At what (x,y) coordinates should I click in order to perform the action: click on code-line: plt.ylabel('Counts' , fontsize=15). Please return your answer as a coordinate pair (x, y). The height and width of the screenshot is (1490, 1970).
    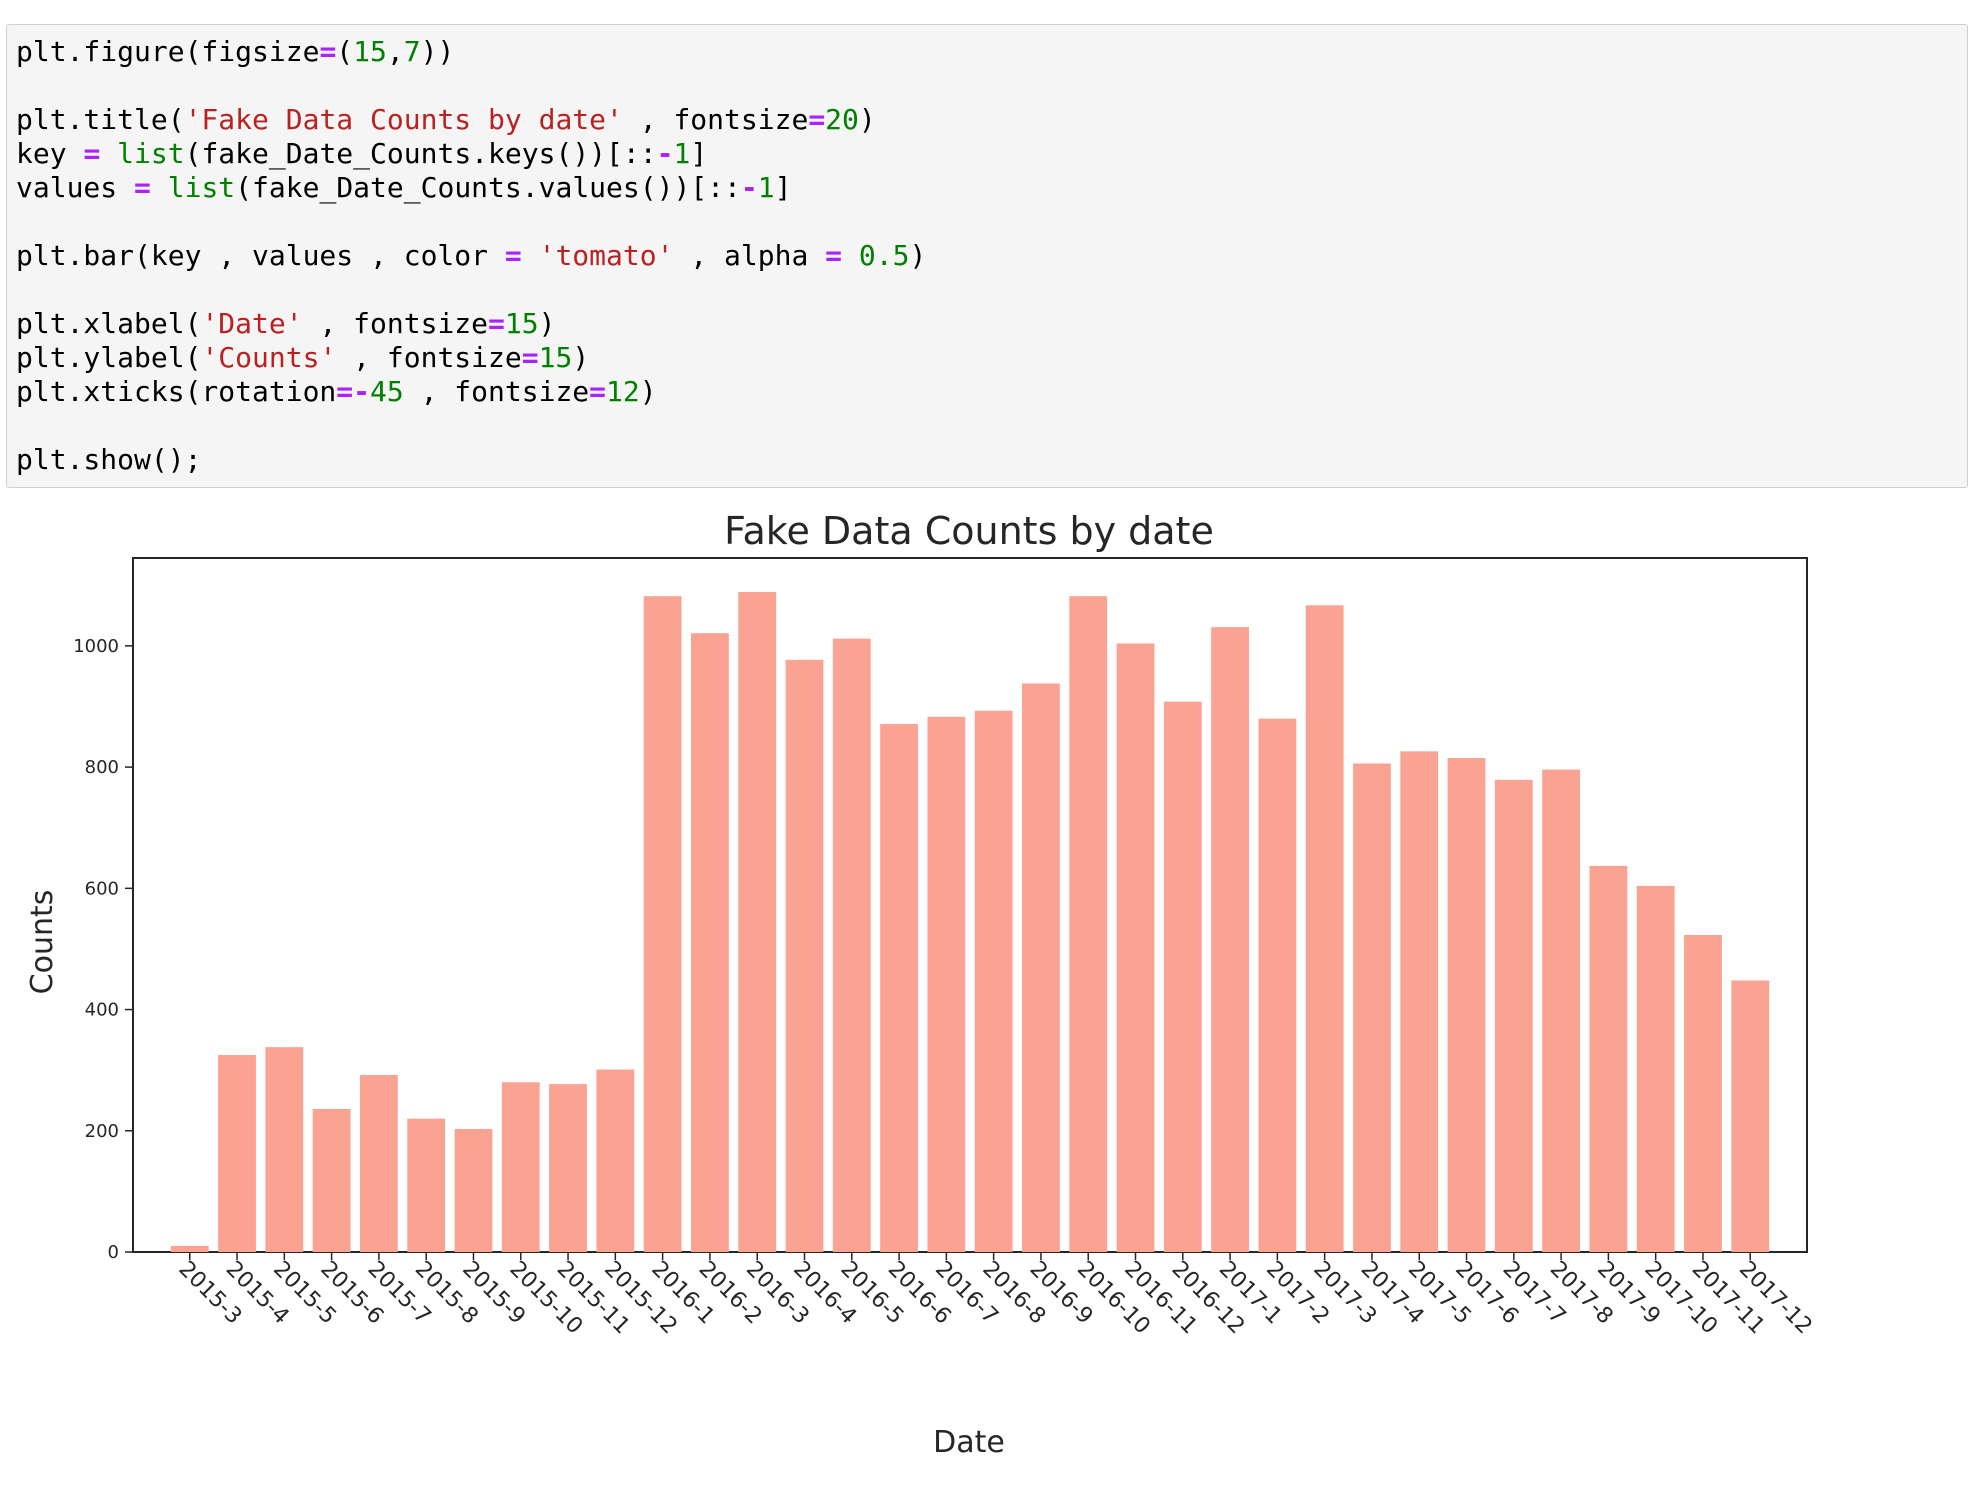
    Looking at the image, I should click on (471, 358).